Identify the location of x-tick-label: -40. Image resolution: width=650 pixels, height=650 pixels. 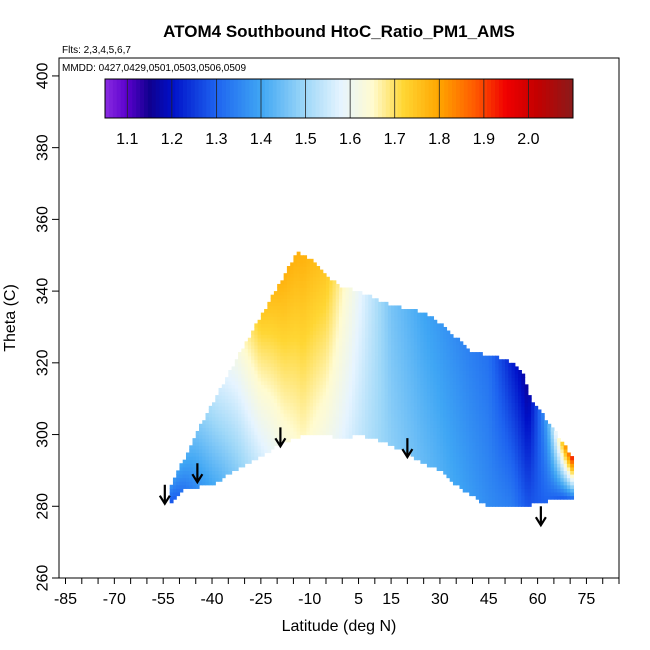
(211, 599).